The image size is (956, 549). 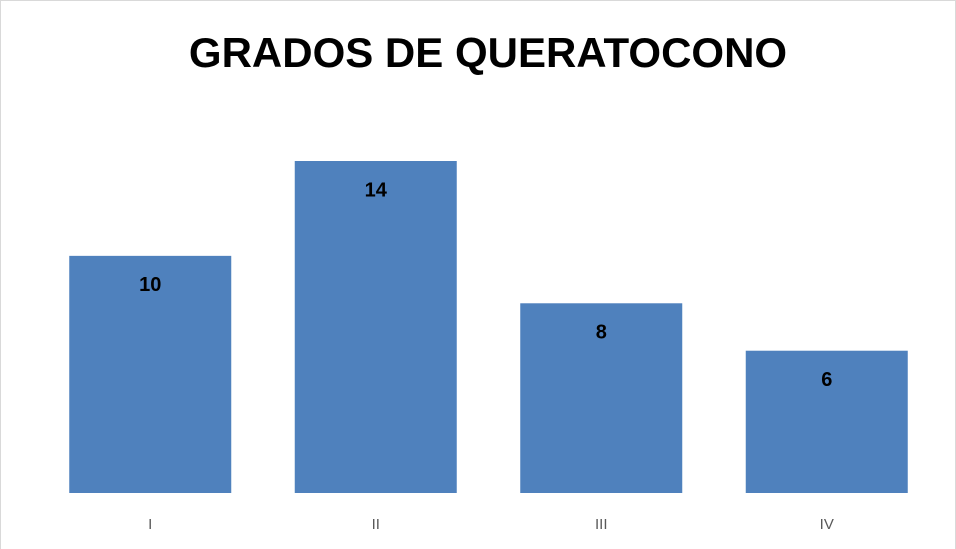 What do you see at coordinates (601, 524) in the screenshot?
I see `x-tick-label: III` at bounding box center [601, 524].